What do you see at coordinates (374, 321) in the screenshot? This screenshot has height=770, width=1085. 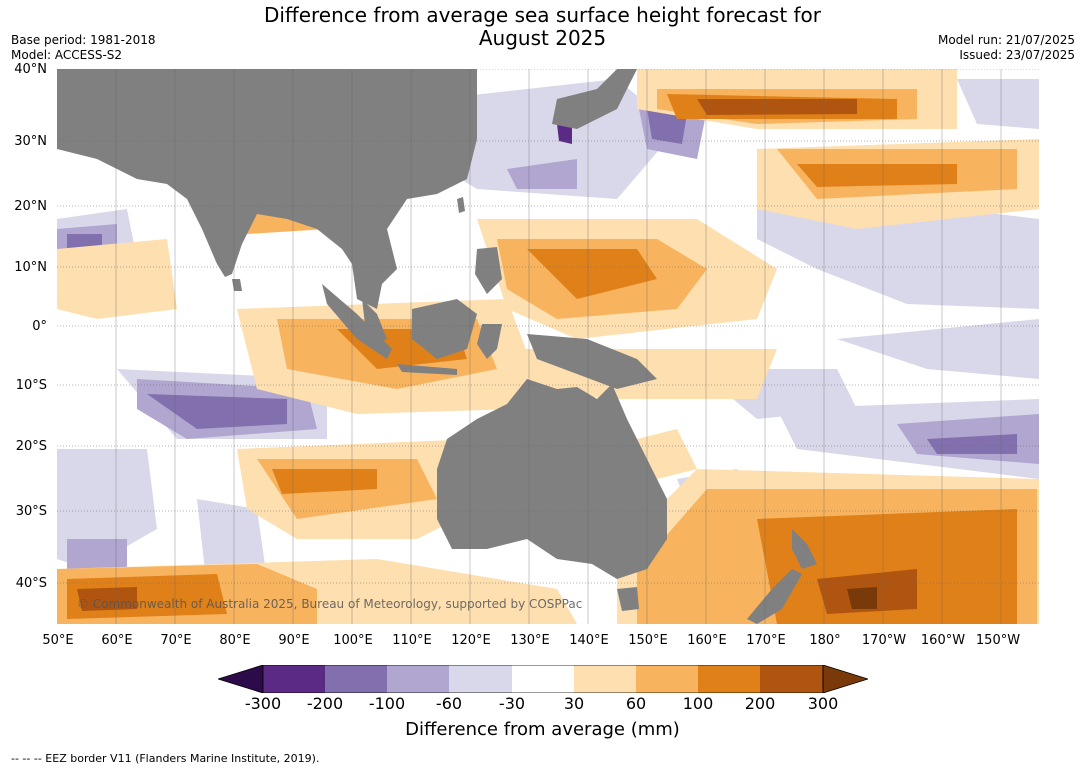 I see `malay-peninsula` at bounding box center [374, 321].